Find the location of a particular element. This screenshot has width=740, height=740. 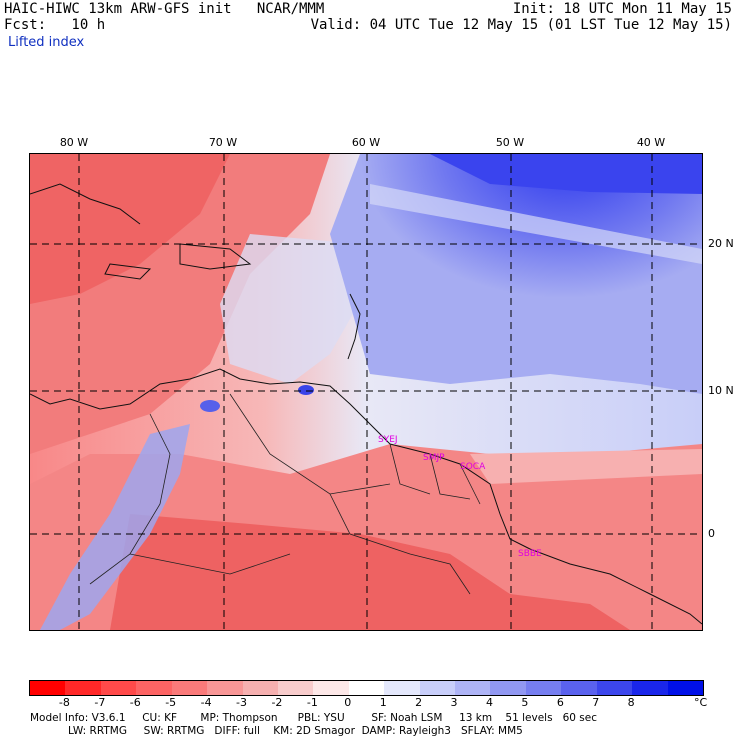

station-label-sbbe: SBBE is located at coordinates (530, 554).